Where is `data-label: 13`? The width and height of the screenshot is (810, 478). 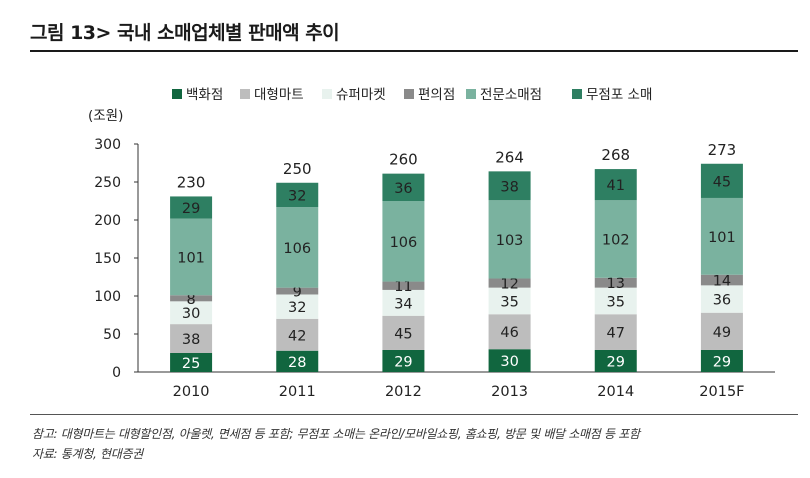
data-label: 13 is located at coordinates (616, 284).